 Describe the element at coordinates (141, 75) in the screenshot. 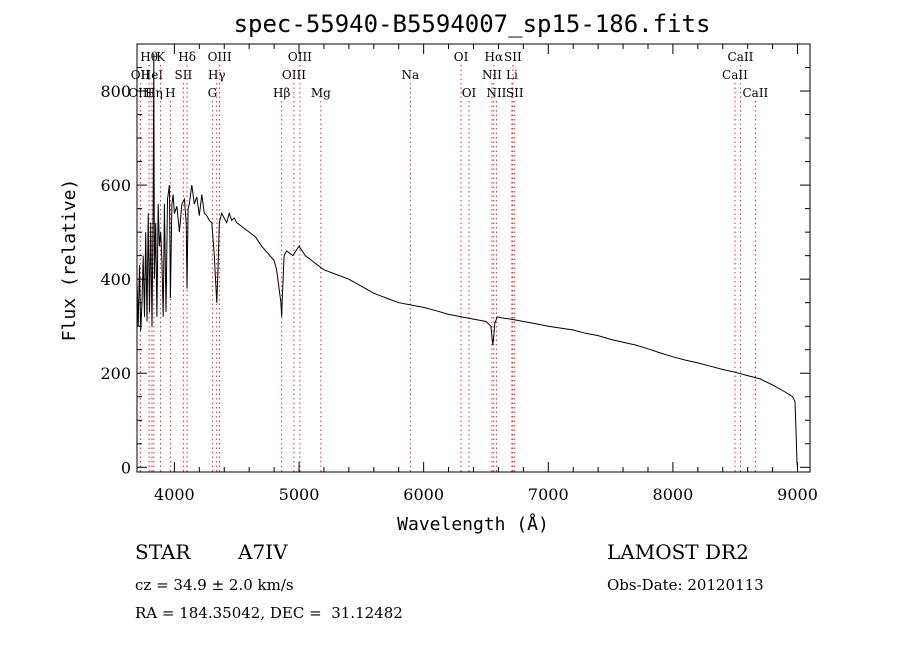

I see `line-marker-label: OII` at that location.